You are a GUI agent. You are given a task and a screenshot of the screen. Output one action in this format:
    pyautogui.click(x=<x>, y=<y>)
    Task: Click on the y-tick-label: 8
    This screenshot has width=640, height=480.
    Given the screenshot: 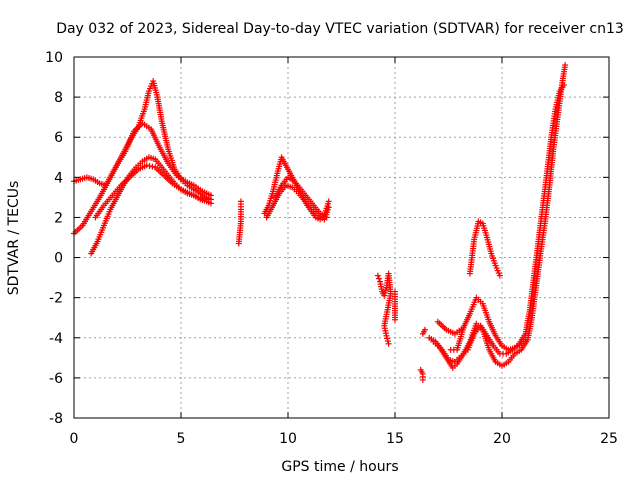 What is the action you would take?
    pyautogui.click(x=58, y=98)
    